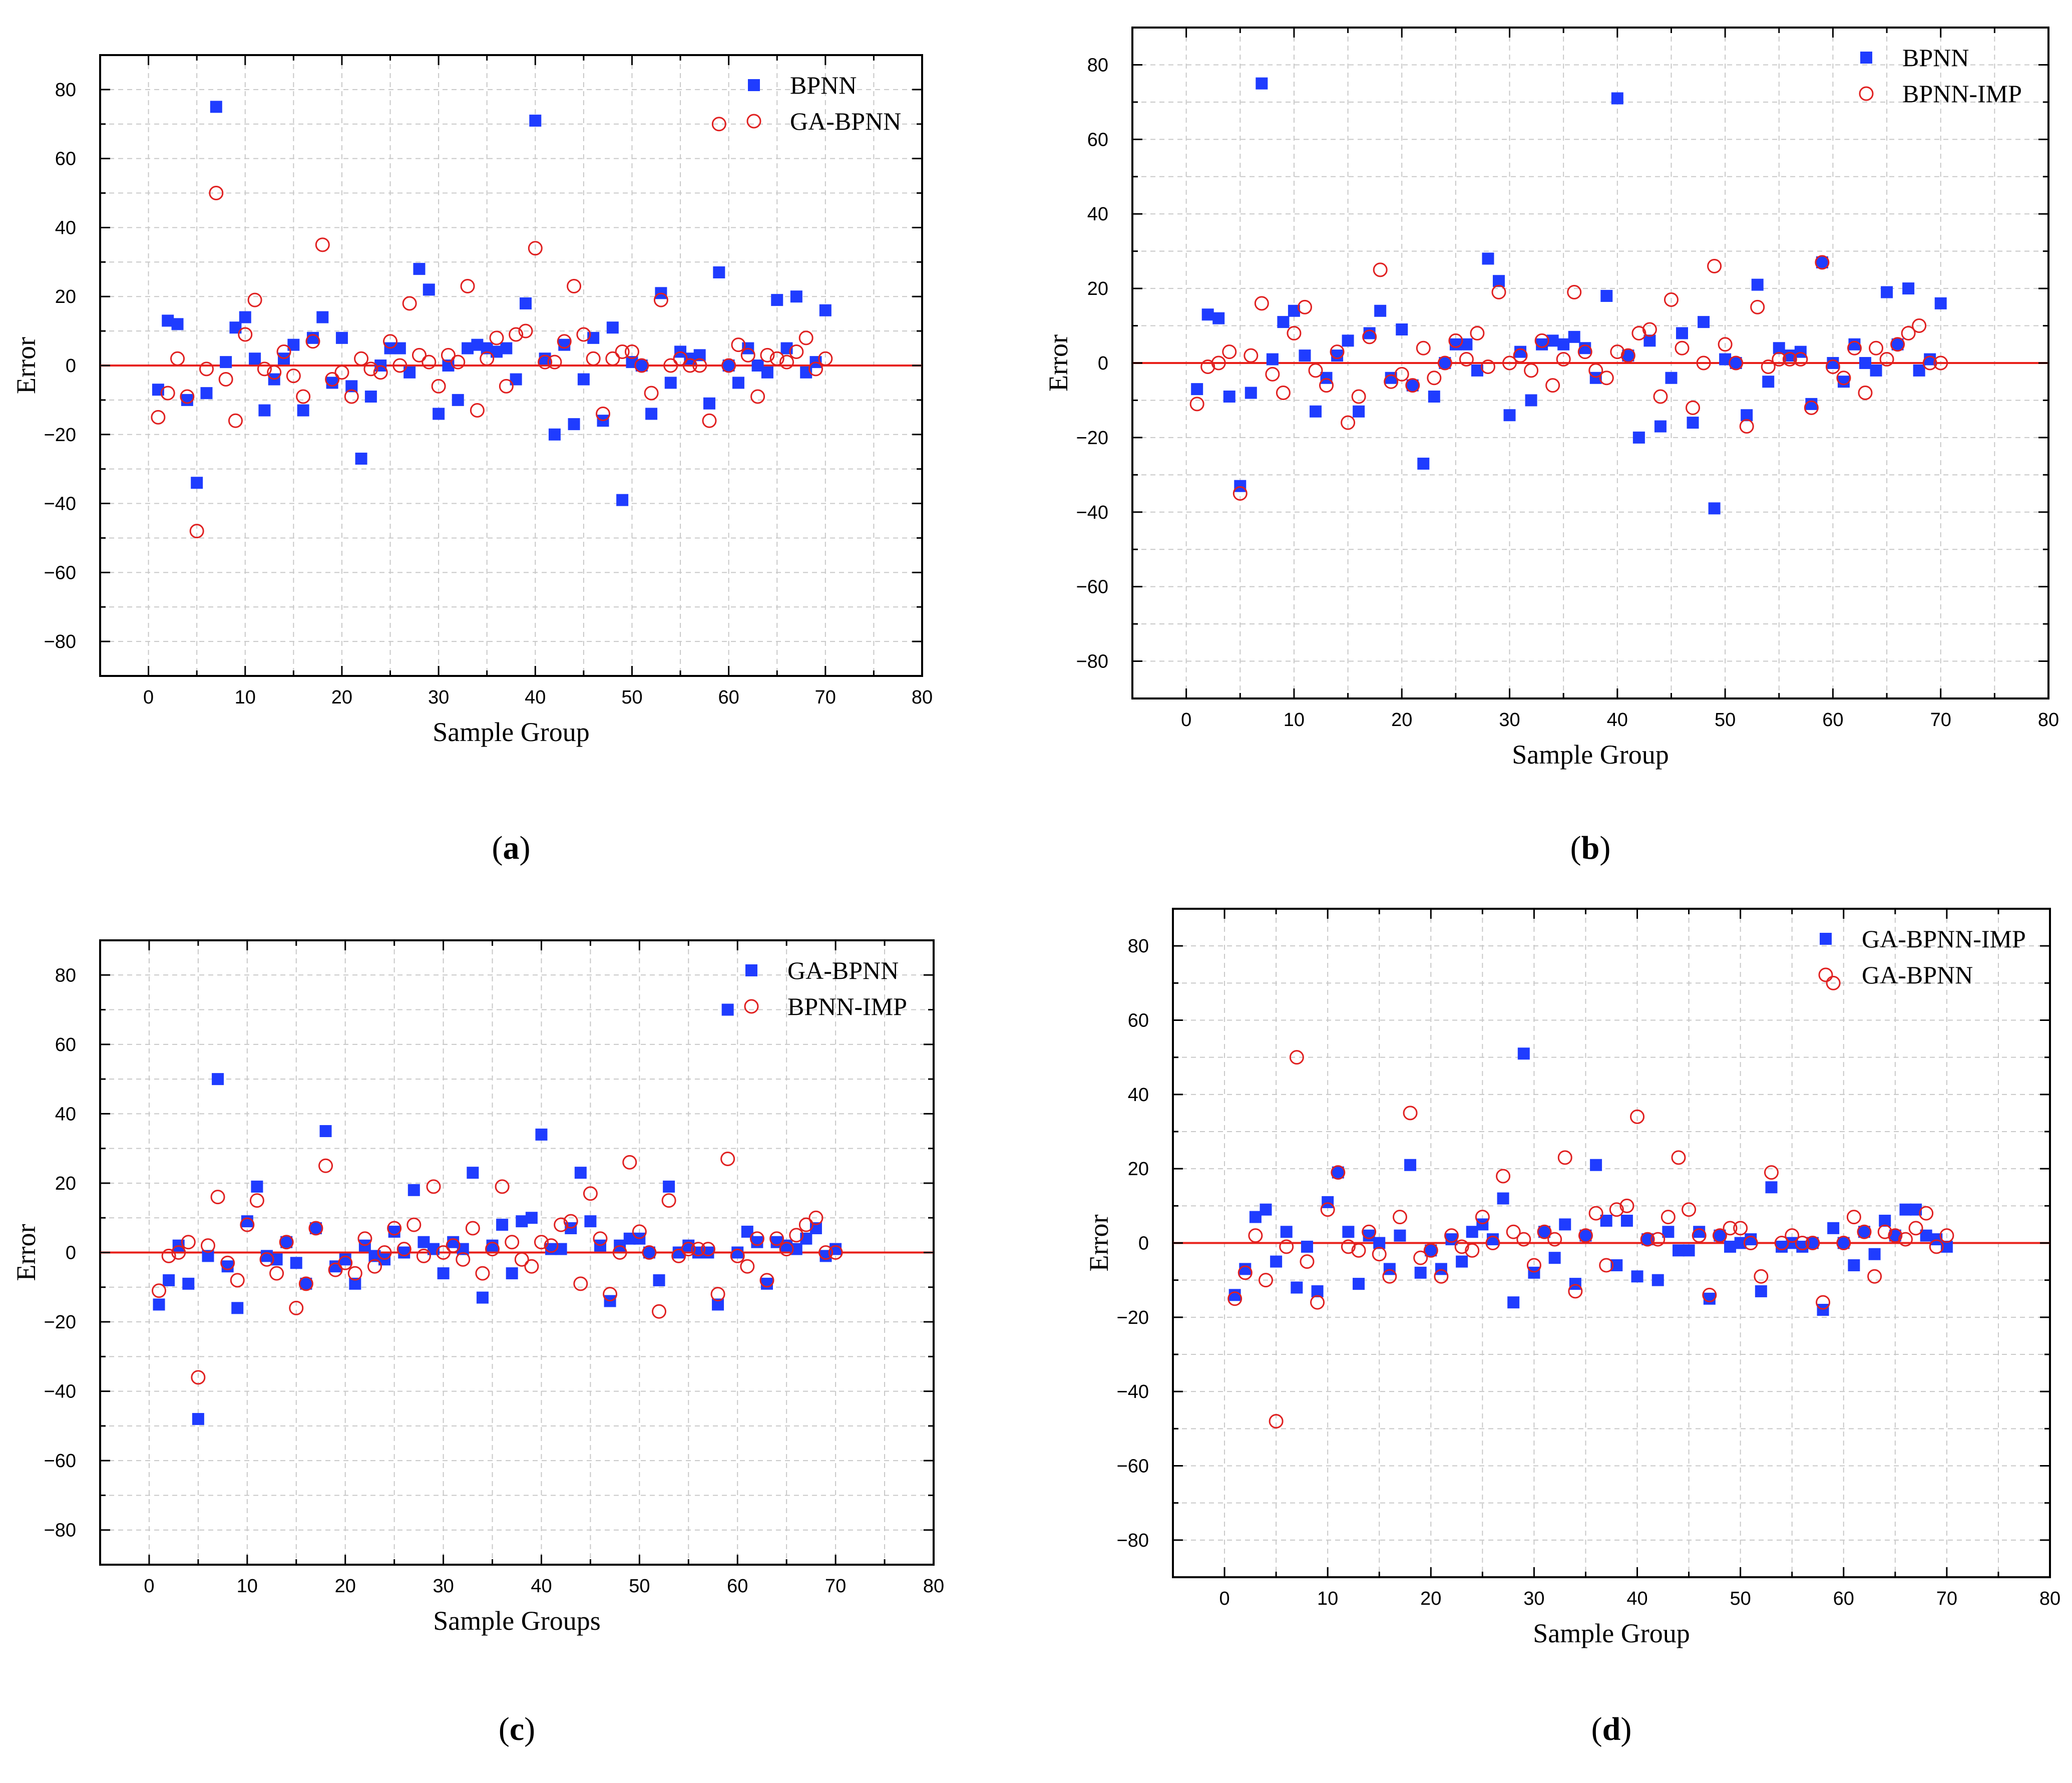 The width and height of the screenshot is (2072, 1783). I want to click on series-bpnn-imp, so click(497, 1268).